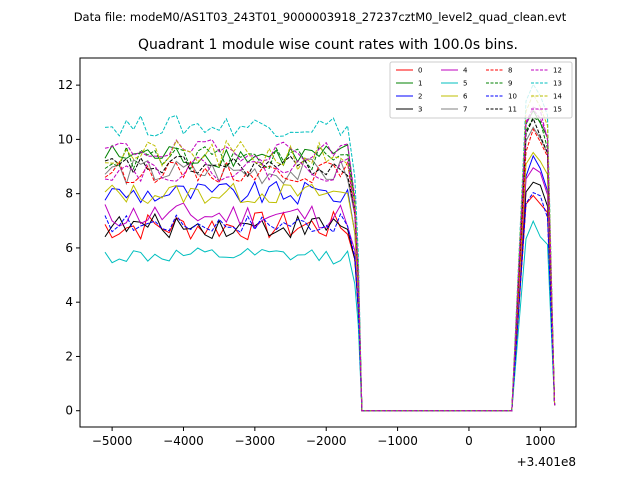 The image size is (640, 480). I want to click on x-tick-label: 0, so click(469, 441).